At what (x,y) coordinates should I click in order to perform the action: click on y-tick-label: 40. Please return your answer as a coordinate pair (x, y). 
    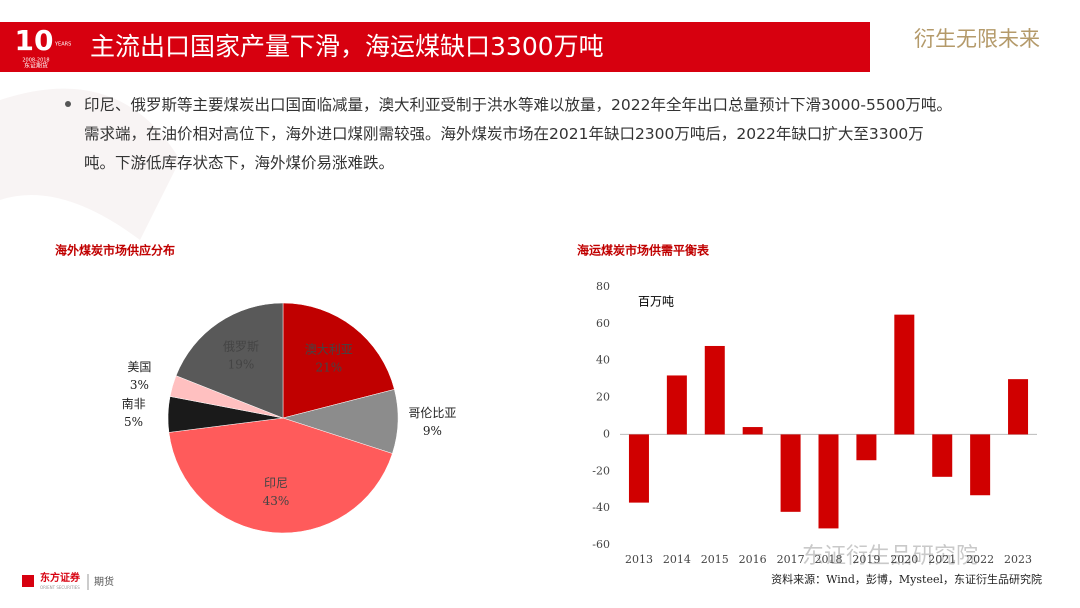
    Looking at the image, I should click on (603, 360).